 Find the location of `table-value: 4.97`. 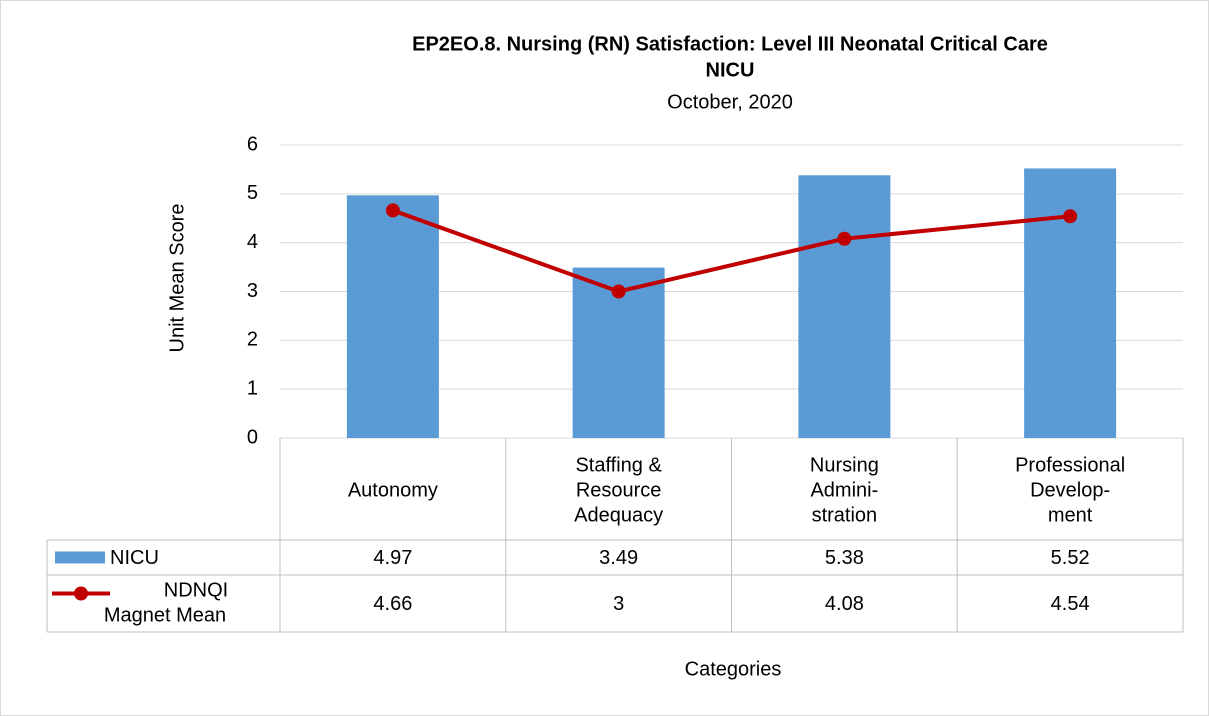

table-value: 4.97 is located at coordinates (392, 558).